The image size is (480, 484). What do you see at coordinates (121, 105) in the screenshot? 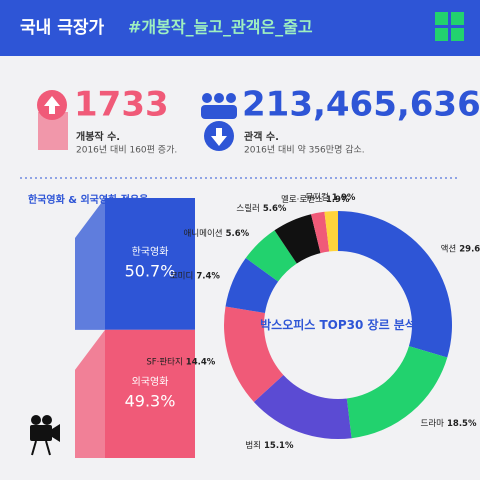
I see `stat-value: 1733` at bounding box center [121, 105].